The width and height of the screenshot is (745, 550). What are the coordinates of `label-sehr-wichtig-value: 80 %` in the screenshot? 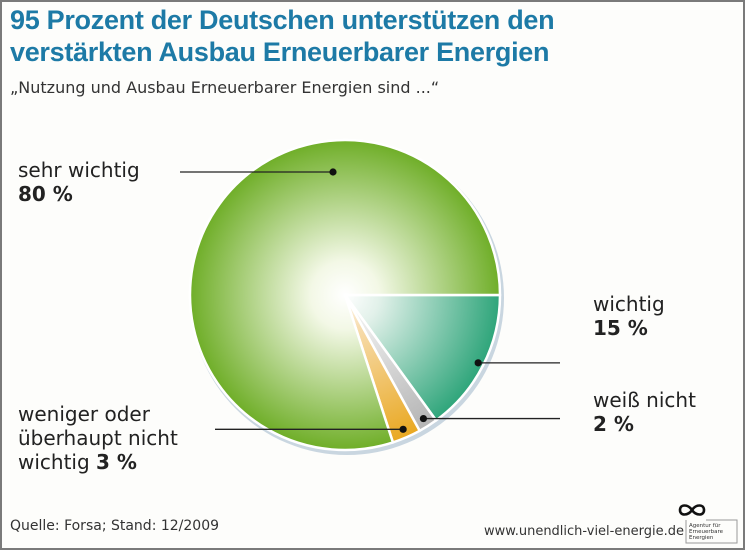 It's located at (45, 194).